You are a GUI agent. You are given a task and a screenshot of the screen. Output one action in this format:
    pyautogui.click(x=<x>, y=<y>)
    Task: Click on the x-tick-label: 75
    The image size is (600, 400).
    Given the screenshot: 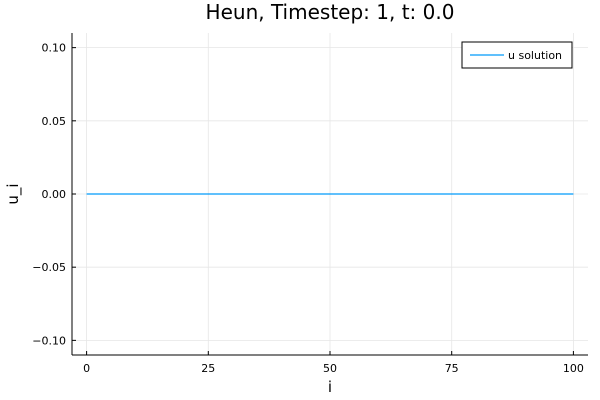 What is the action you would take?
    pyautogui.click(x=452, y=368)
    